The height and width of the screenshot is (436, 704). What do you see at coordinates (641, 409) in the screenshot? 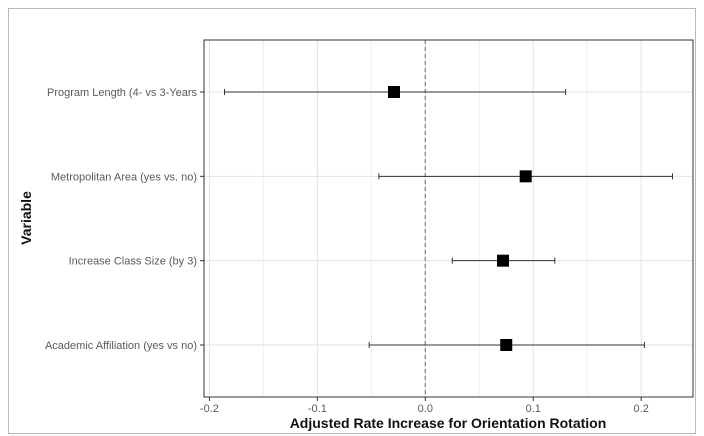
I see `x-tick-label: 0.2` at bounding box center [641, 409].